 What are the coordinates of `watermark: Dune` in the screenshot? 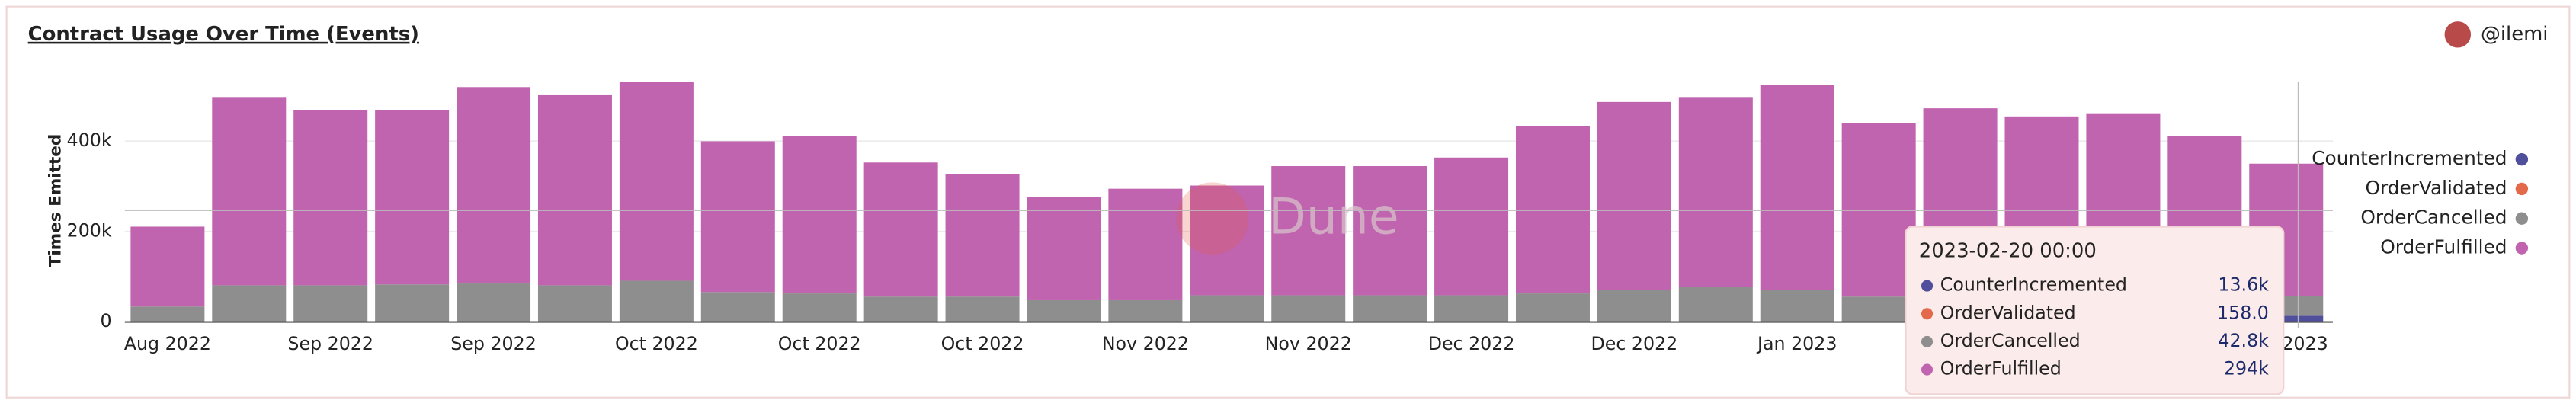 It's located at (1333, 216).